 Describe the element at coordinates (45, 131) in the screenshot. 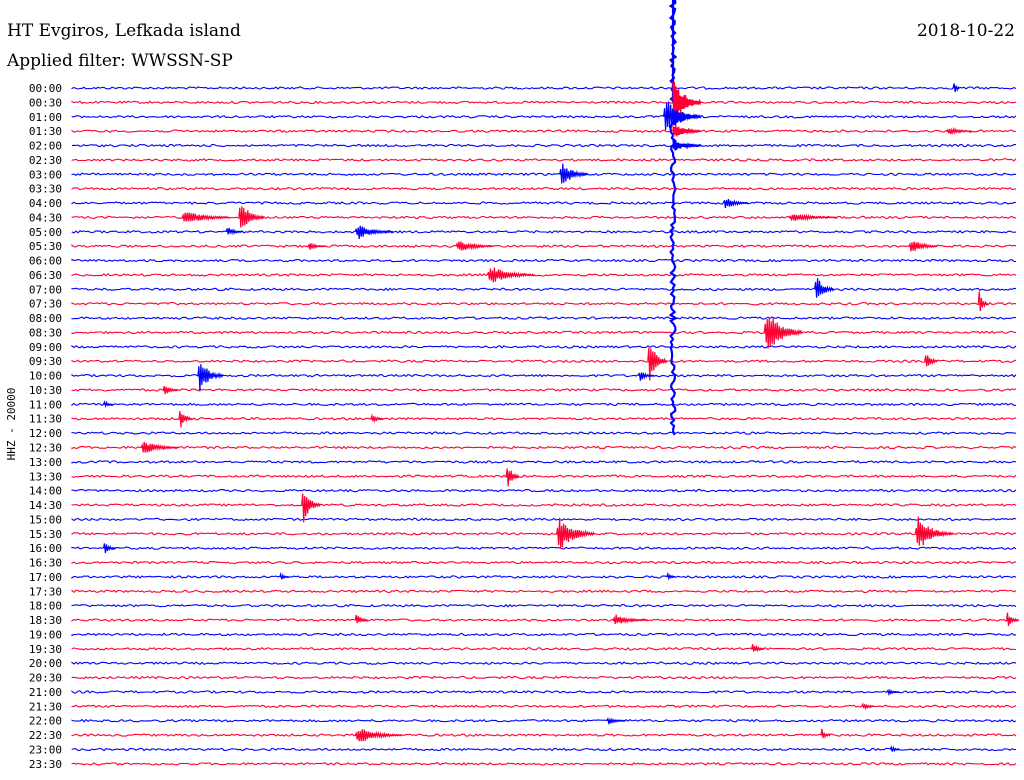

I see `row-label: 01:30` at that location.